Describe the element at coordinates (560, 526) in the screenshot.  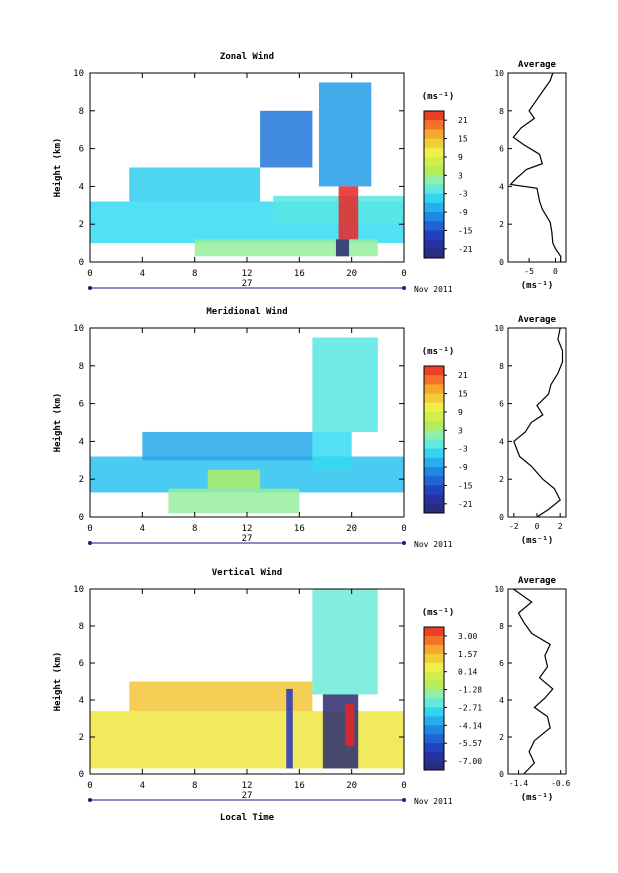
I see `average-x-tick-label: 2` at that location.